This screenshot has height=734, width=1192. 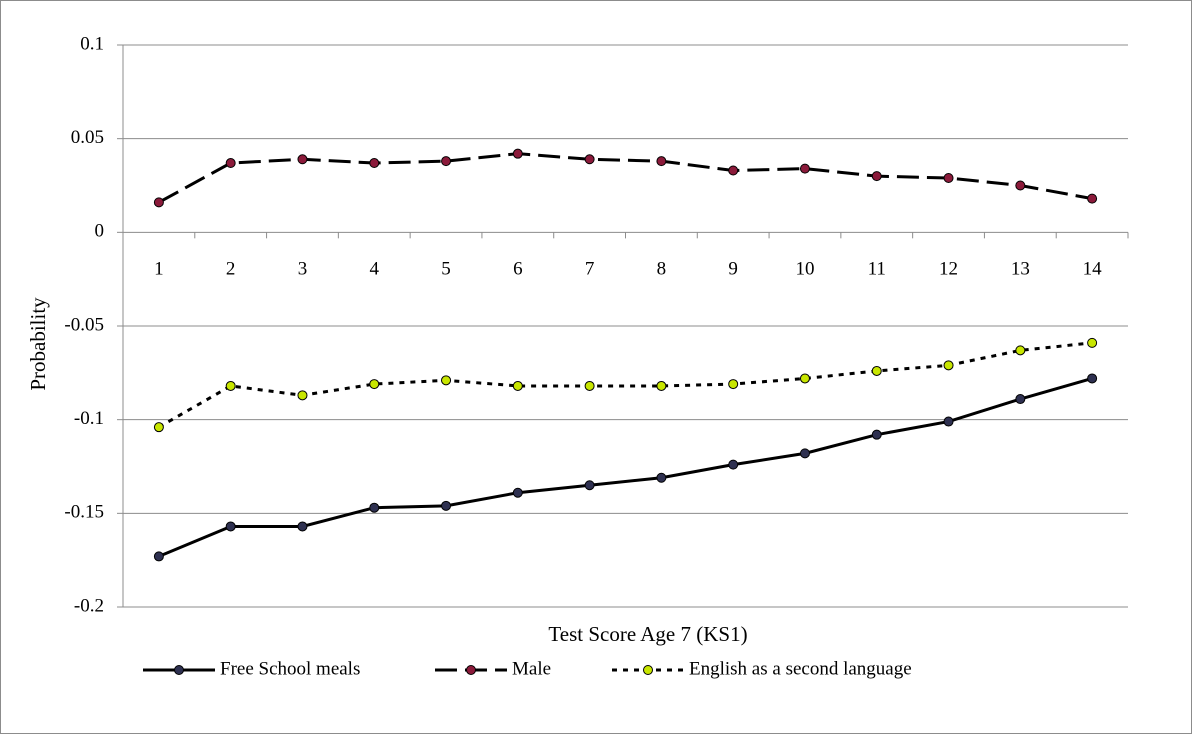 I want to click on x-tick-label: 13, so click(x=1020, y=268).